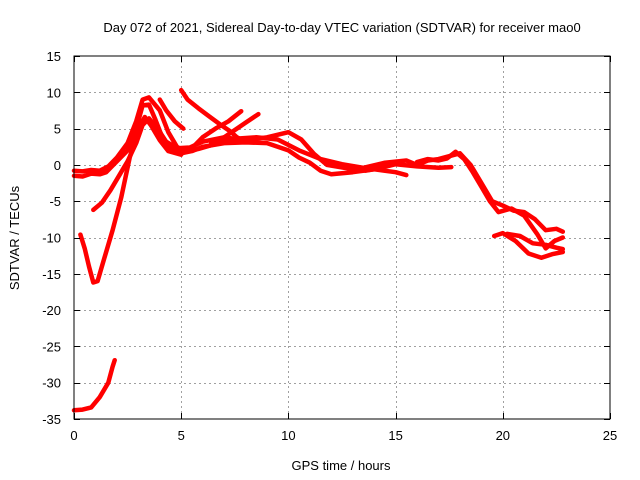 This screenshot has height=480, width=640. What do you see at coordinates (73, 435) in the screenshot?
I see `x-tick-label: 0` at bounding box center [73, 435].